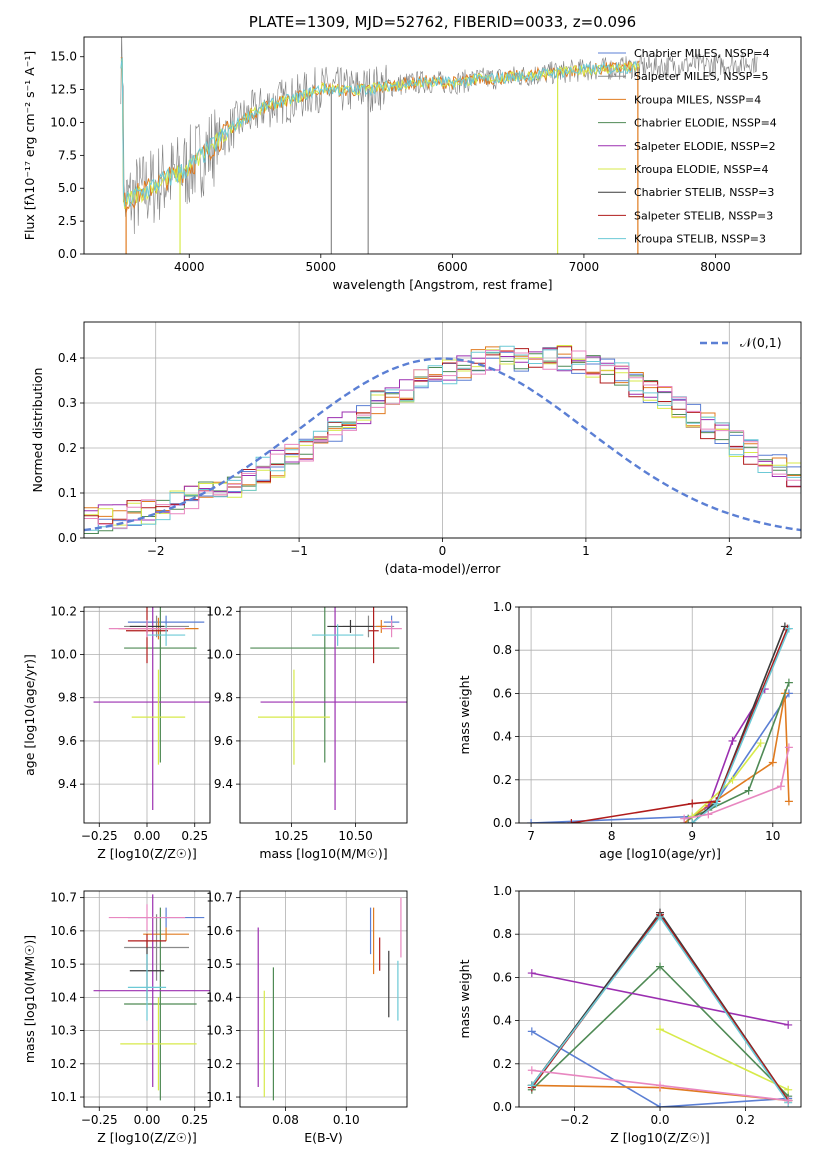 The width and height of the screenshot is (819, 1170). What do you see at coordinates (63, 1097) in the screenshot?
I see `y-tick-label: 10.1` at bounding box center [63, 1097].